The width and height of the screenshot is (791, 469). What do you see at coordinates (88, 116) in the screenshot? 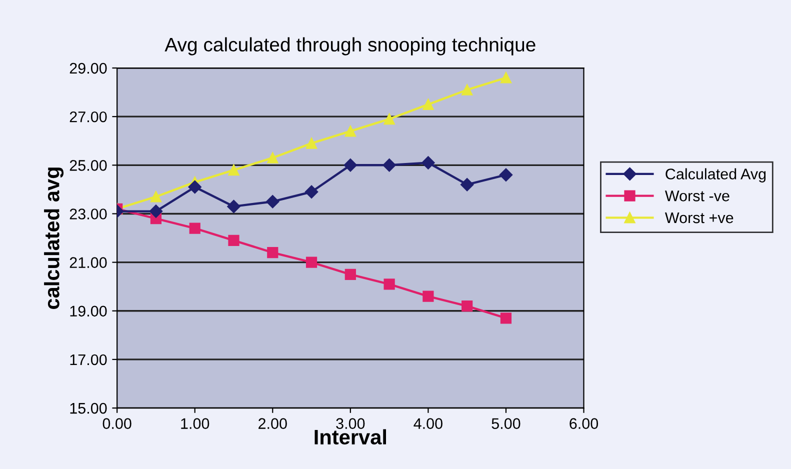
I see `y-tick-label: 27.00` at bounding box center [88, 116].